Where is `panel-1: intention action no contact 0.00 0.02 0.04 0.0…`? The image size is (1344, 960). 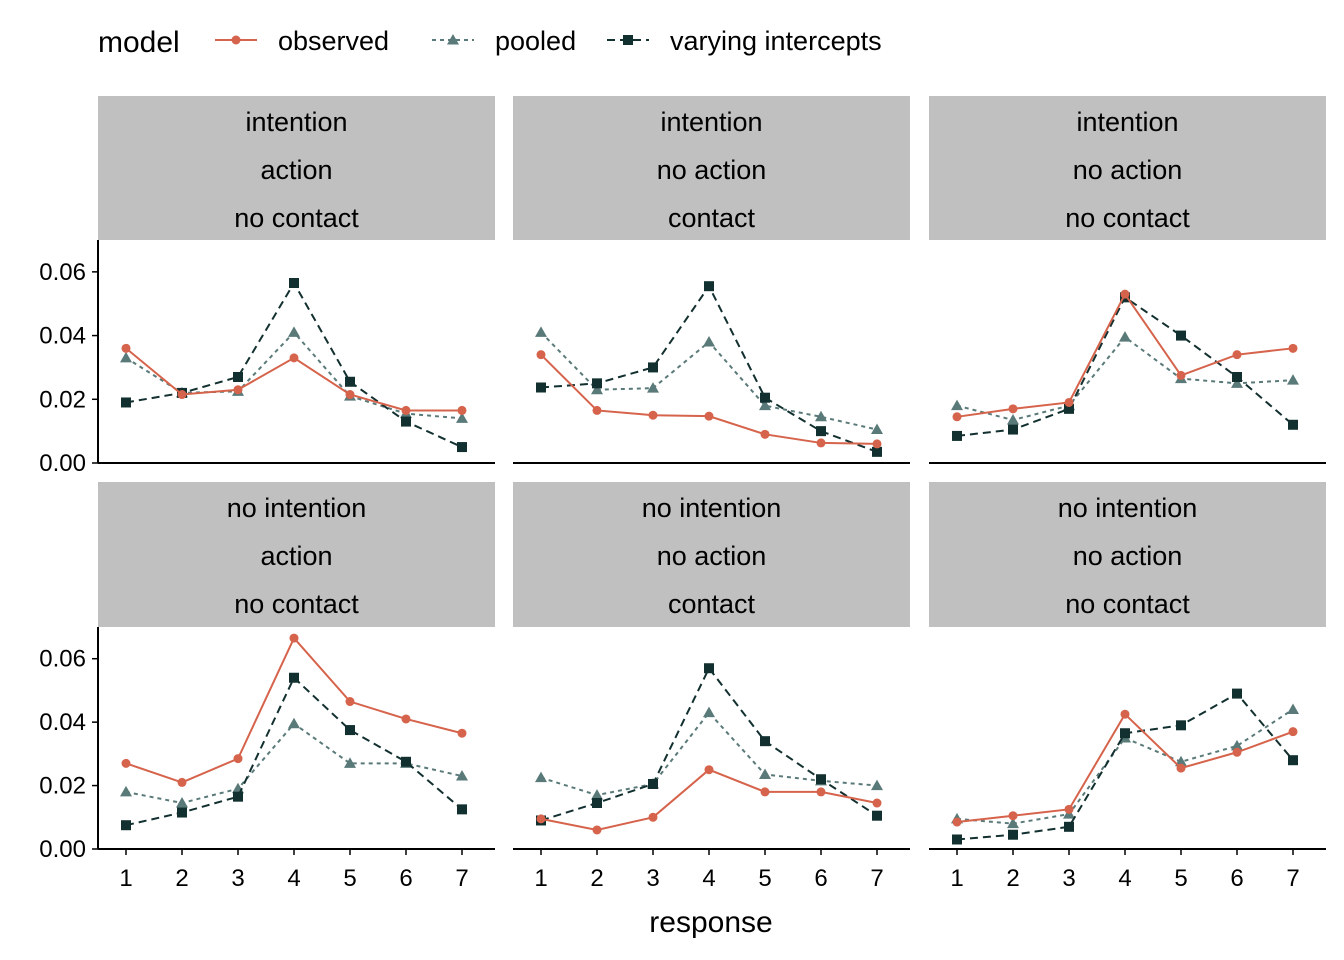
panel-1: intention action no contact 0.00 0.02 0.04 0.0… is located at coordinates (267, 286).